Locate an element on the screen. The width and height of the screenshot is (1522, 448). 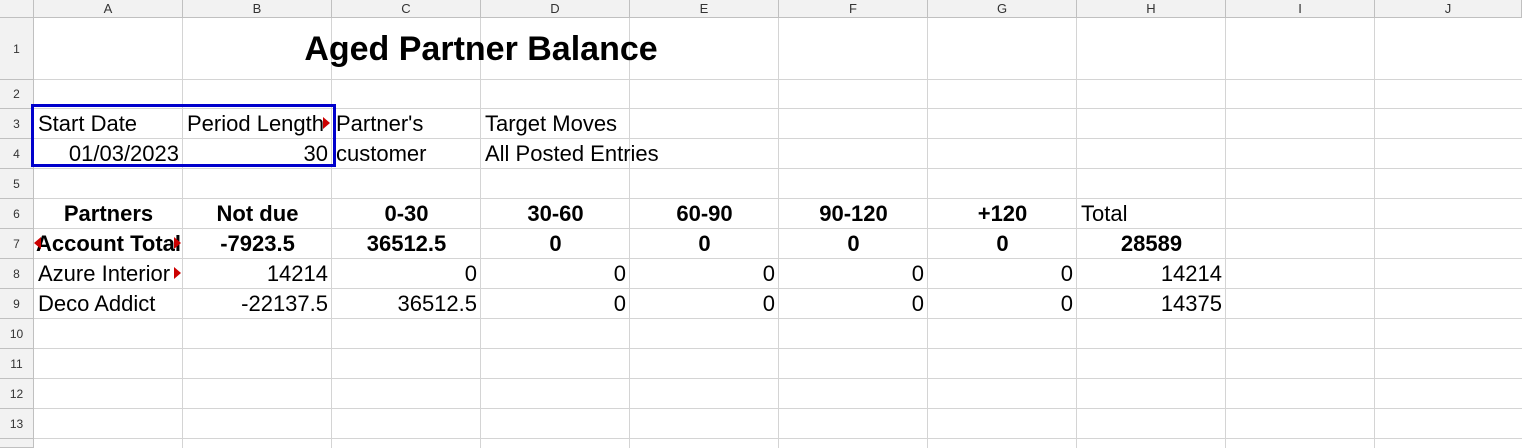
header-not-due: Not due is located at coordinates (257, 213).